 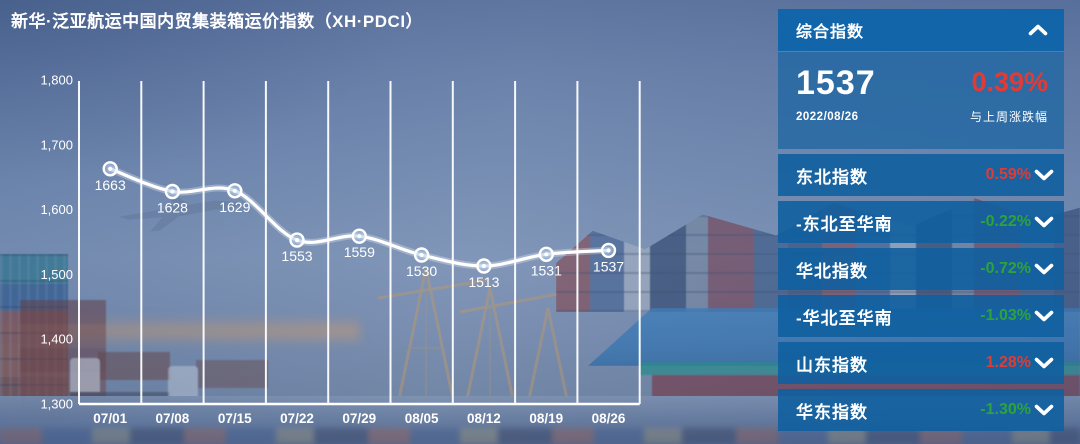 I want to click on row-label: 山东指数, so click(x=832, y=365).